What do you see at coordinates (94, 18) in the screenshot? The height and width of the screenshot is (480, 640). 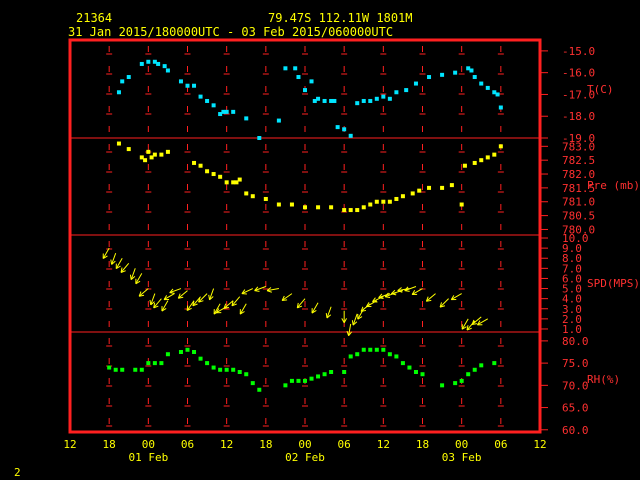 I see `station-id: 21364` at bounding box center [94, 18].